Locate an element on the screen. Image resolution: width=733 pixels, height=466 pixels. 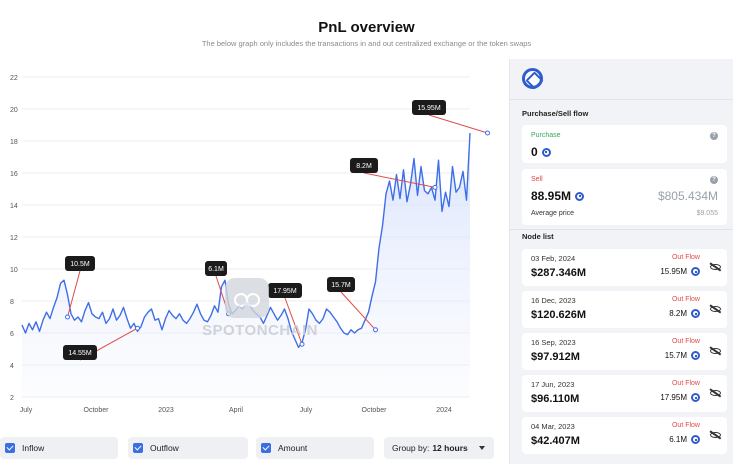
purchase-card: Purchase ? 0 is located at coordinates (624, 144).